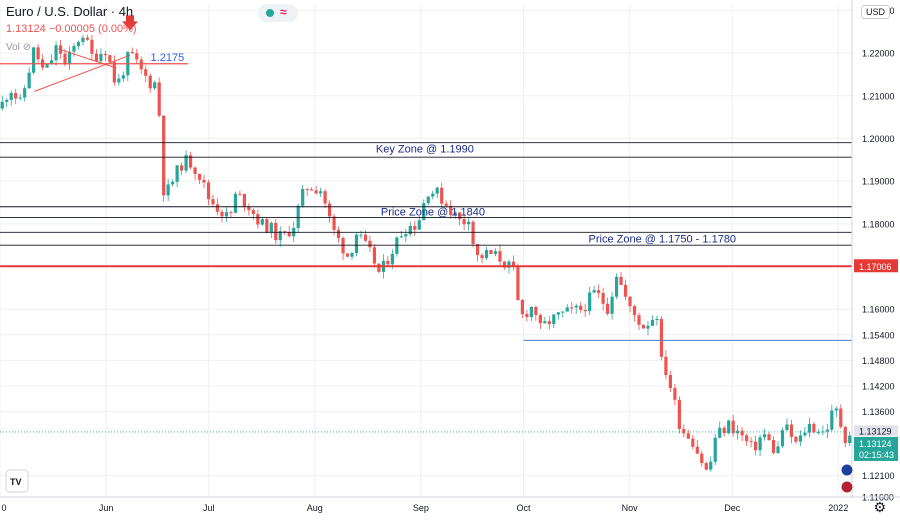 This screenshot has width=900, height=525. I want to click on price-axis-tick-label: 1.19000, so click(878, 182).